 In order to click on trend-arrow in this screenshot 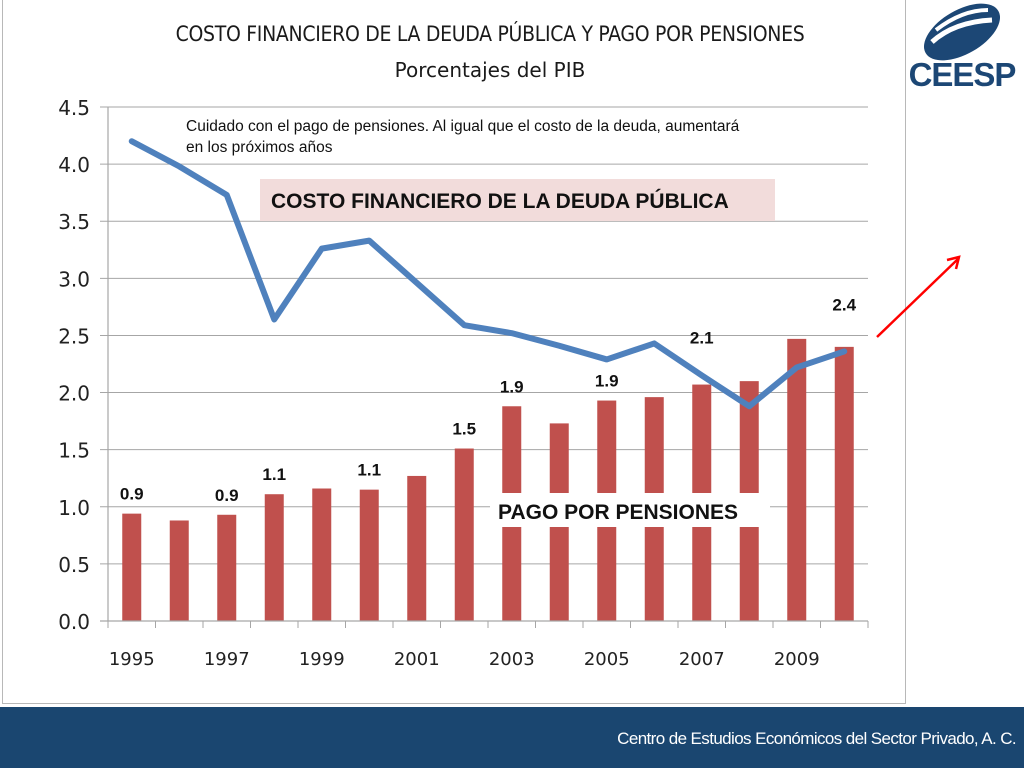, I will do `click(918, 296)`.